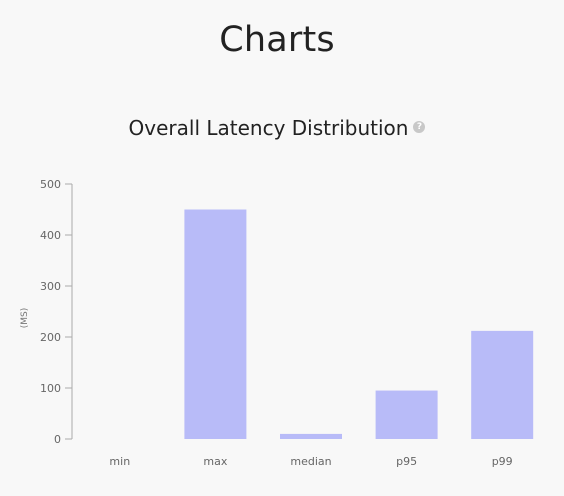  What do you see at coordinates (50, 235) in the screenshot?
I see `y-tick-label: 400` at bounding box center [50, 235].